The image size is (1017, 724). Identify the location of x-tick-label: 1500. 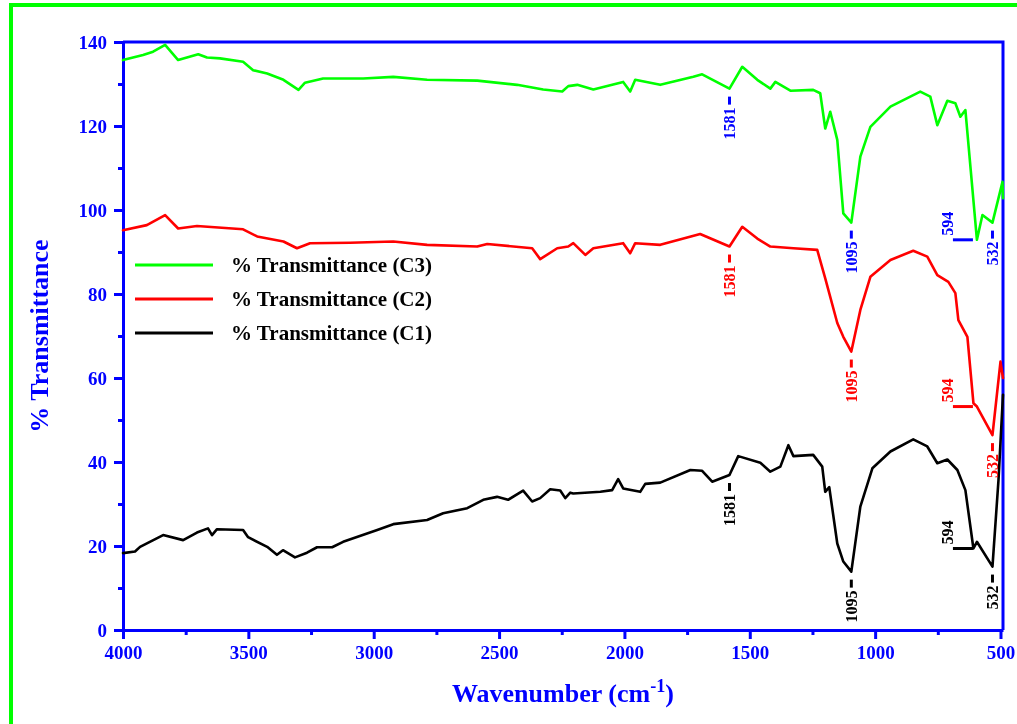
(750, 653).